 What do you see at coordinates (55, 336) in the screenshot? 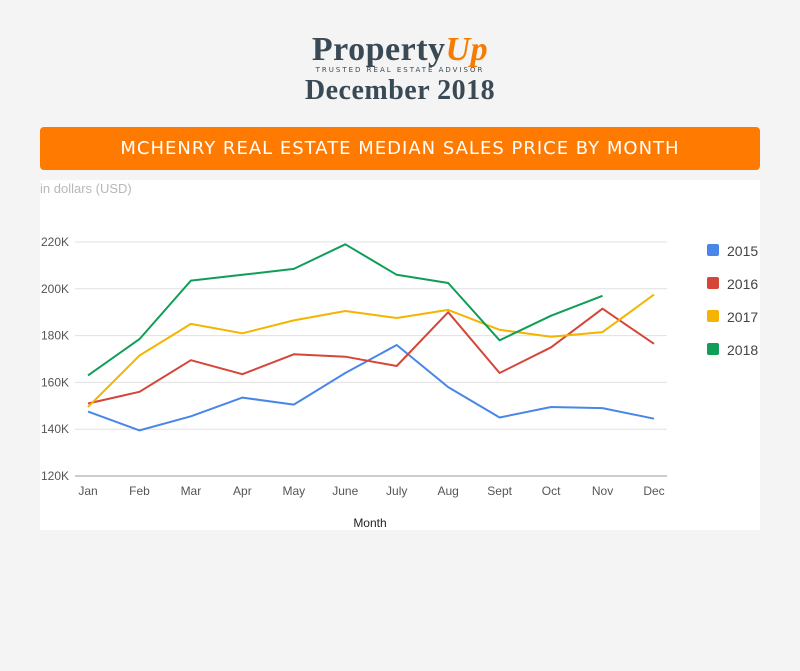
I see `y-tick-label: 180K` at bounding box center [55, 336].